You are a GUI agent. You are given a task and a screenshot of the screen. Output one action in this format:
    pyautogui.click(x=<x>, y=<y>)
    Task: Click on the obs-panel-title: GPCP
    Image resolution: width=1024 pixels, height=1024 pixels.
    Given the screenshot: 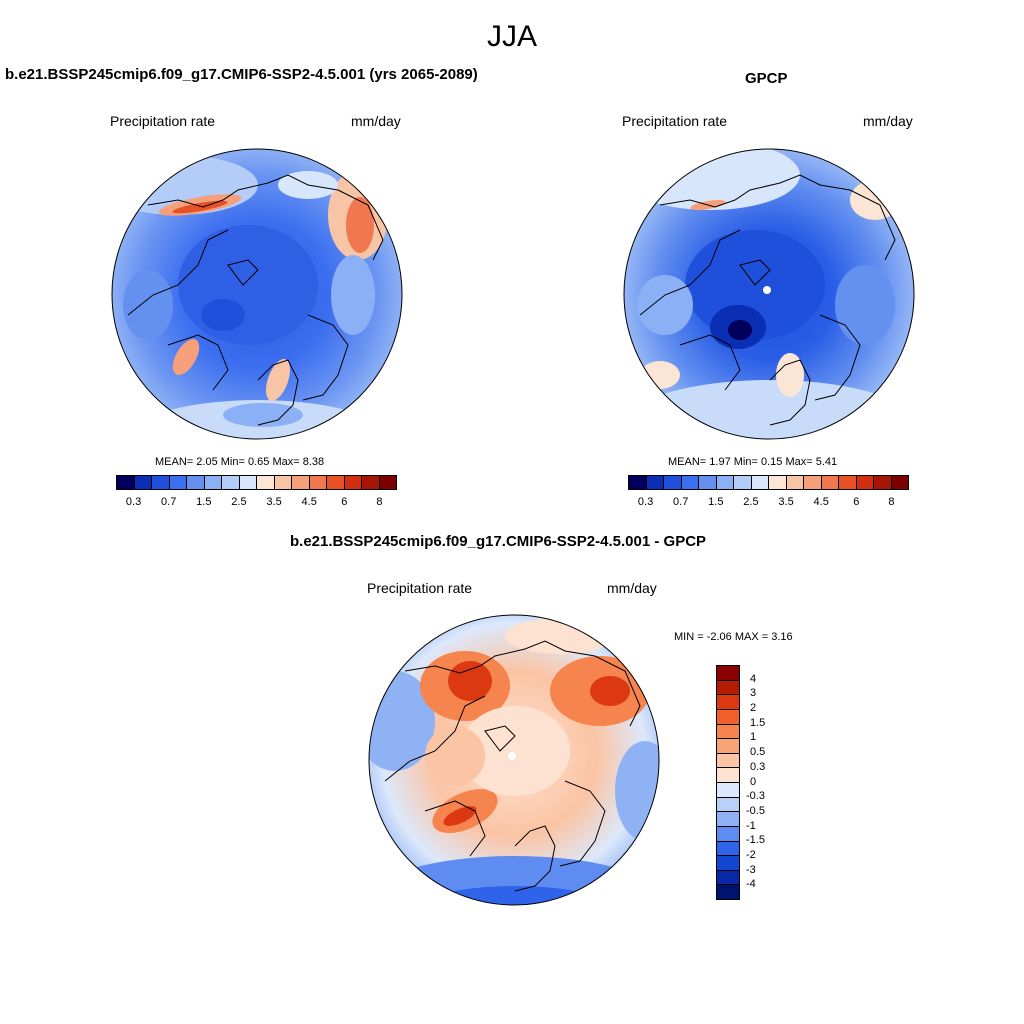 What is the action you would take?
    pyautogui.click(x=766, y=78)
    